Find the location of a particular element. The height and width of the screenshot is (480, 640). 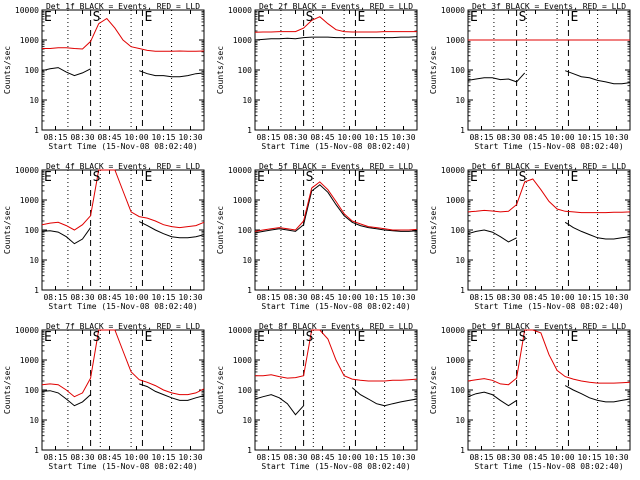

panel-title: Det 1f BLACK = Events, RED = LLD is located at coordinates (123, 6).